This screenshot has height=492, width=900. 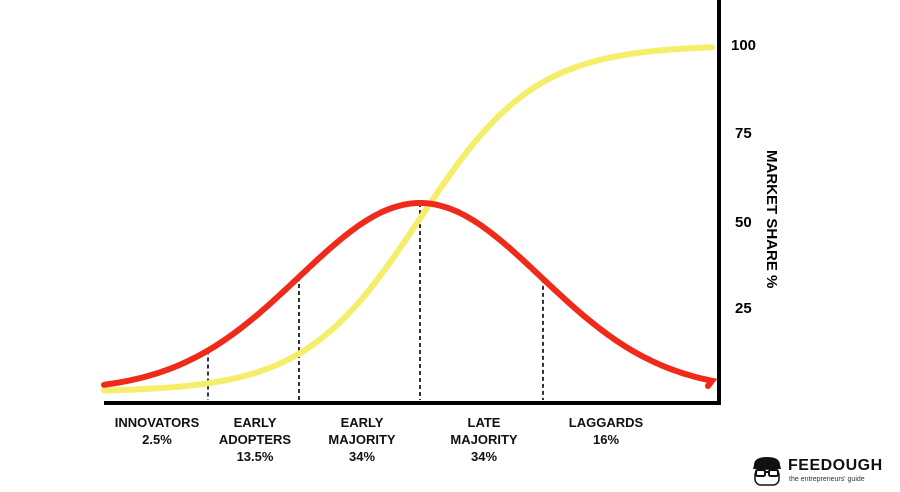 I want to click on y-tick-label: 25, so click(x=743, y=308).